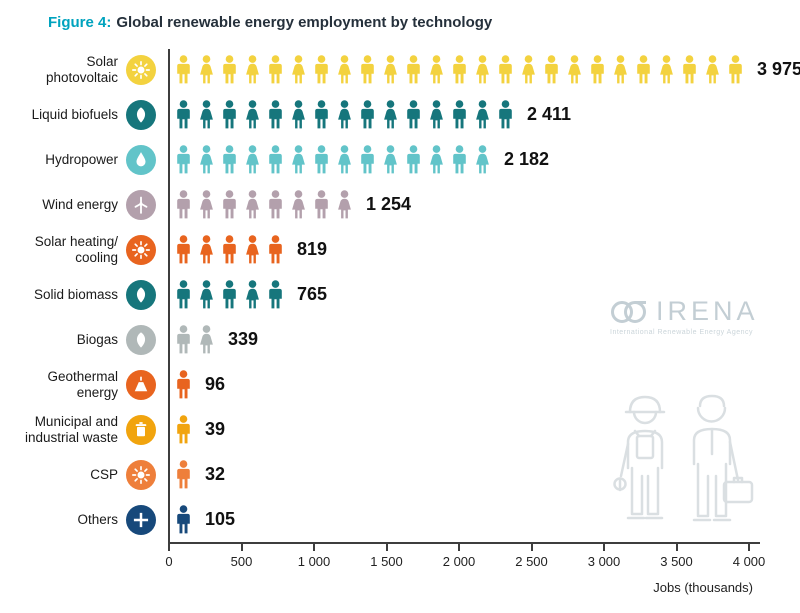  Describe the element at coordinates (707, 311) in the screenshot. I see `irena-logo-text: IRENA` at that location.